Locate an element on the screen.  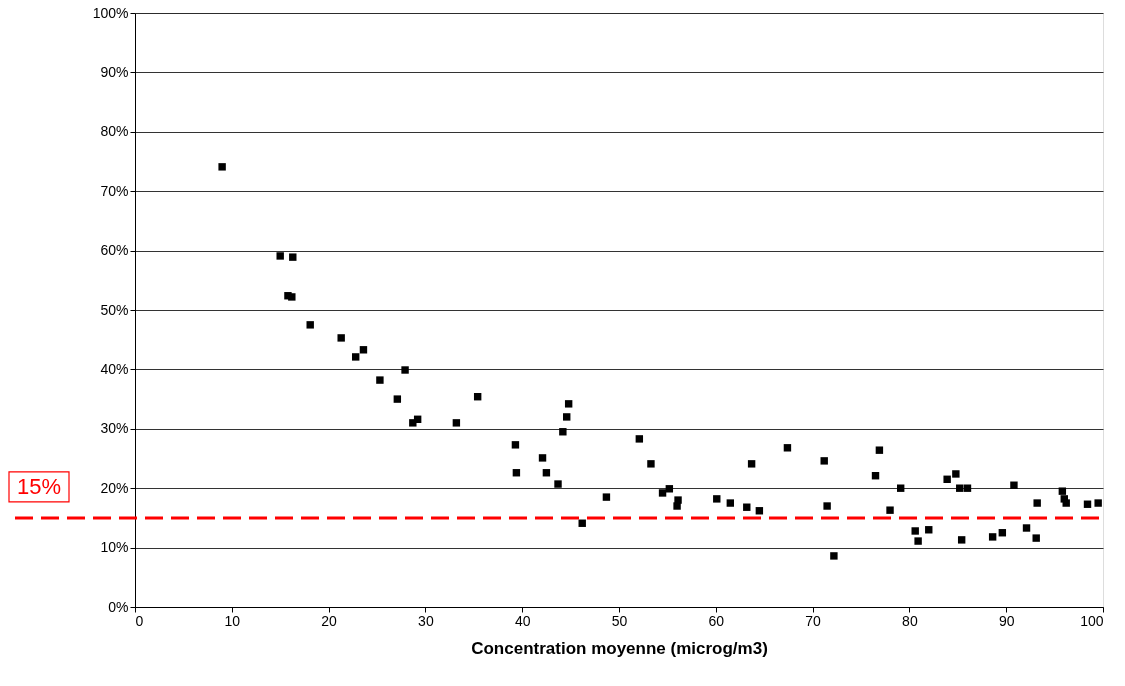
x-tick-label: 70 is located at coordinates (813, 620).